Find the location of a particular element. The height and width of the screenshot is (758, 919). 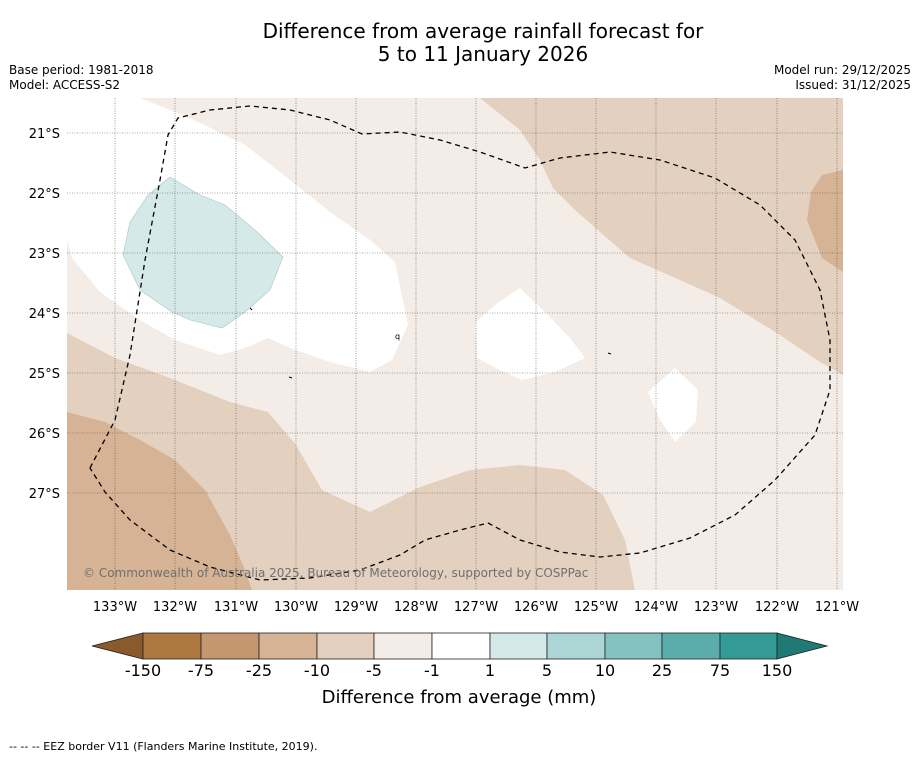

lon-label-125w: 125°W is located at coordinates (596, 607).